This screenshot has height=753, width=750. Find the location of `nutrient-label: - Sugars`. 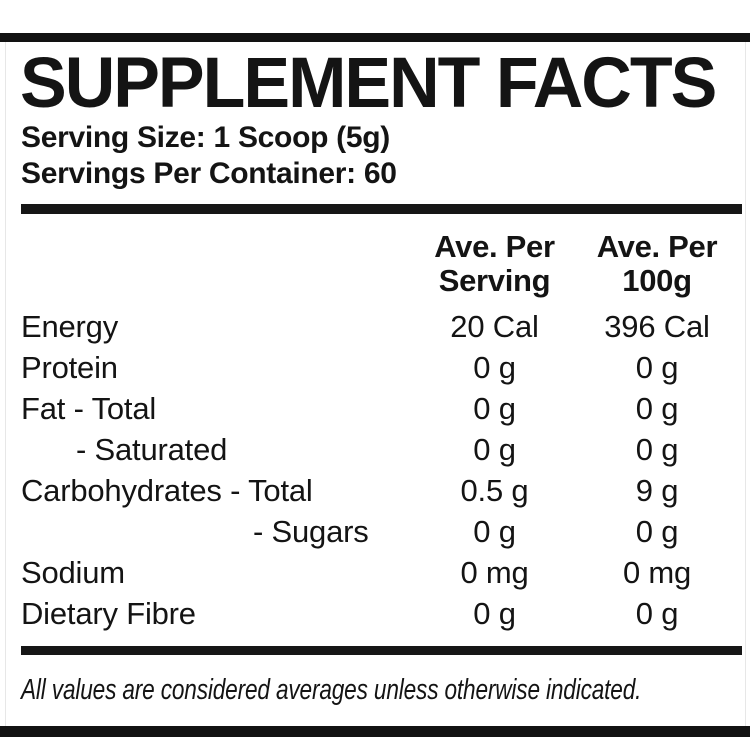

nutrient-label: - Sugars is located at coordinates (311, 531).